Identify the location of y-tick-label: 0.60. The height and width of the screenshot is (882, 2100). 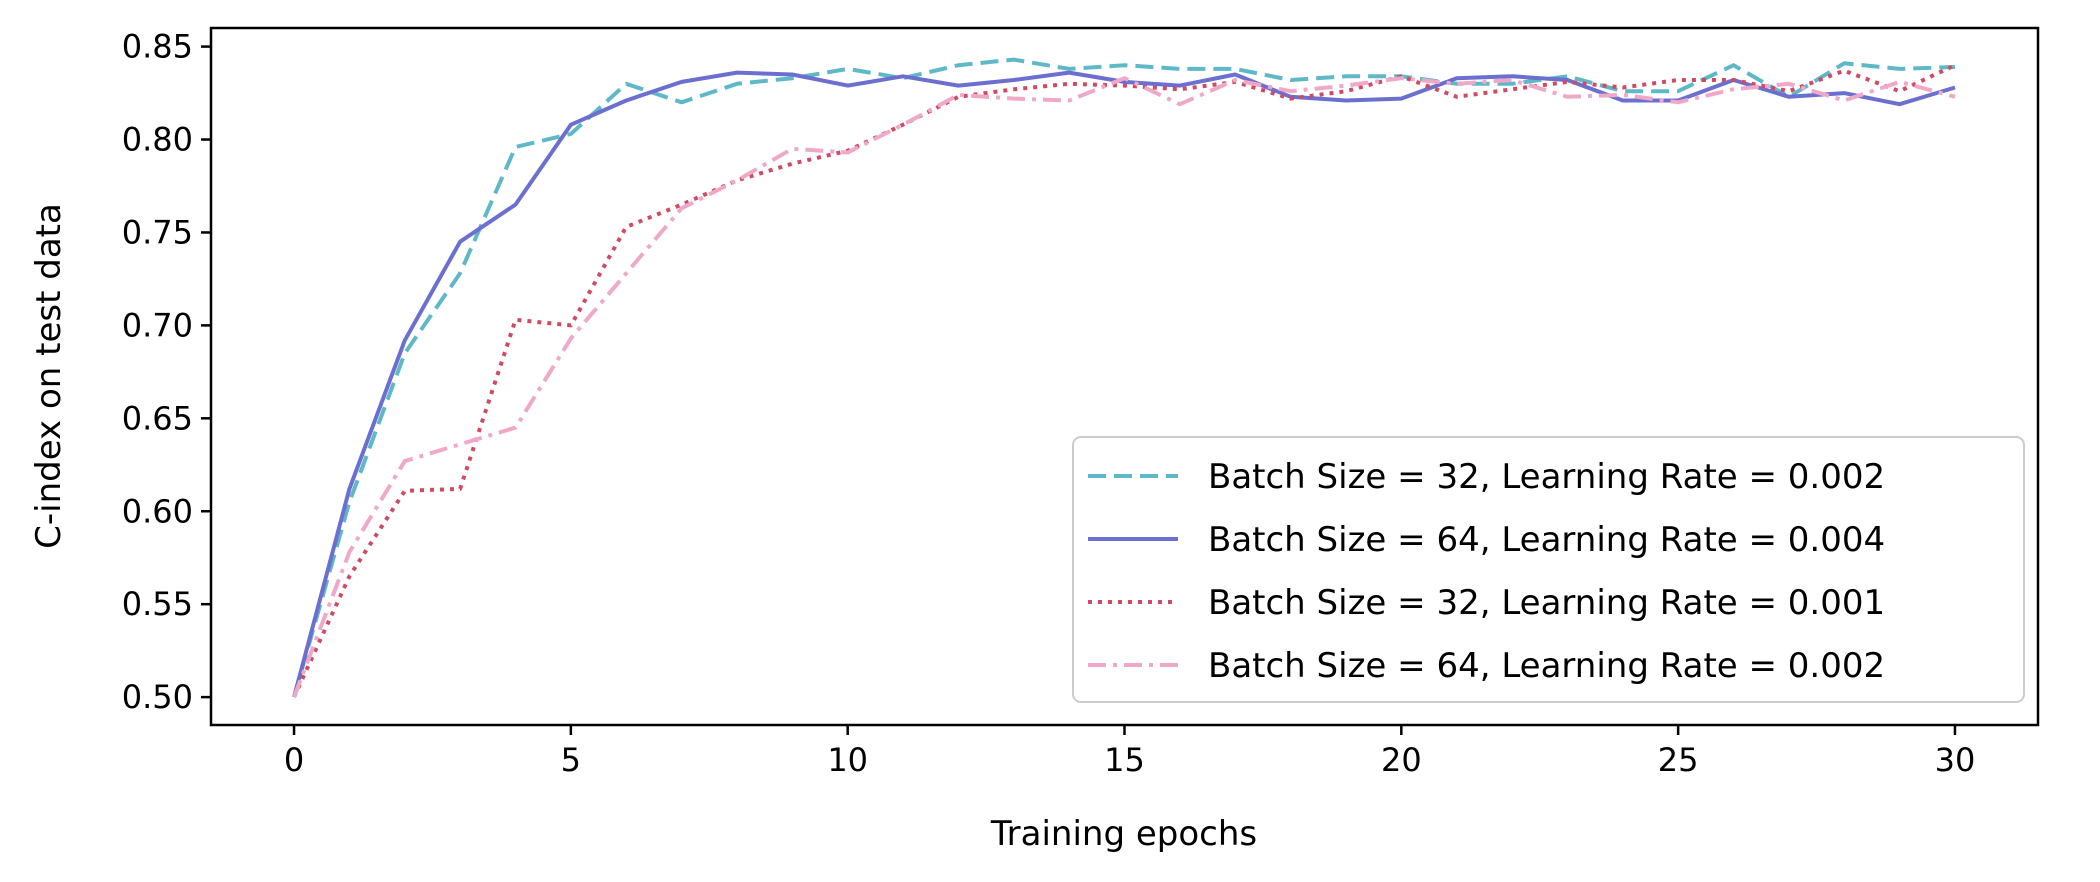
(157, 511).